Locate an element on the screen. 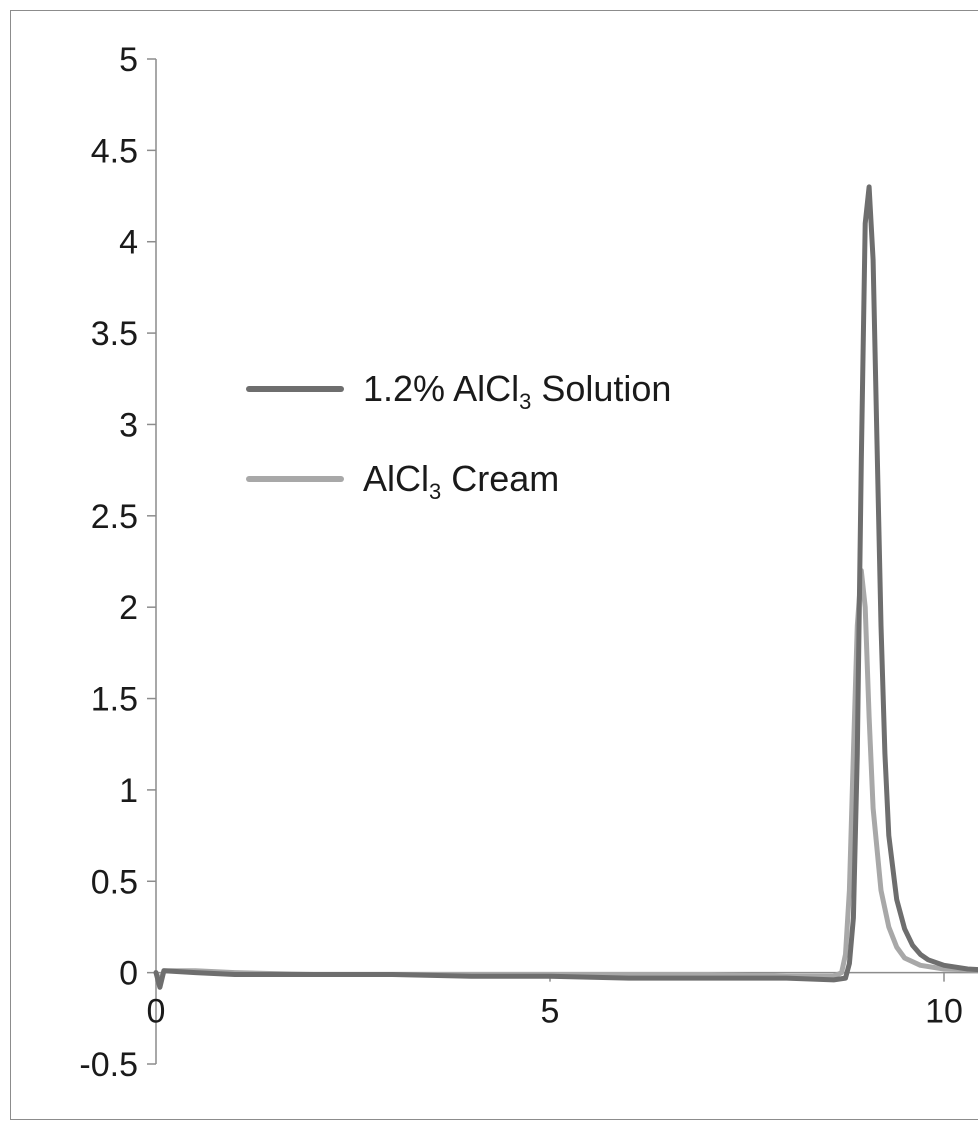 The height and width of the screenshot is (1134, 978). y-tick-label: 1.5 is located at coordinates (114, 700).